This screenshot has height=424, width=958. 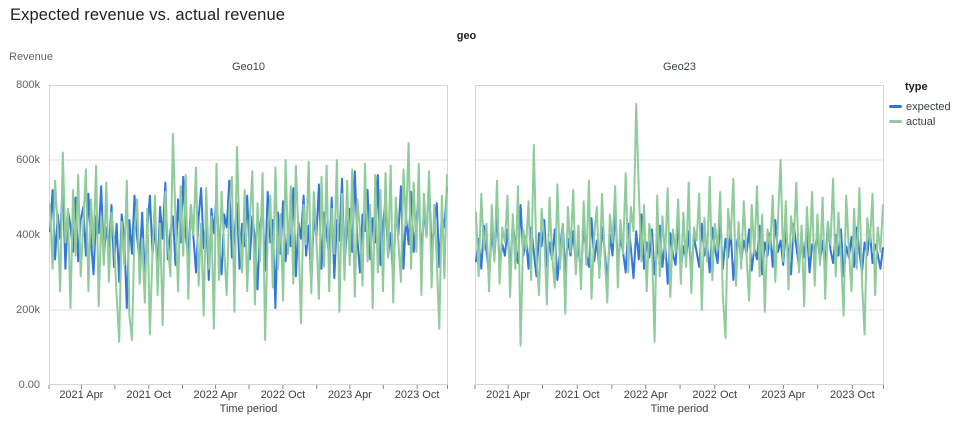 I want to click on facet-title-geo23: Geo23, so click(x=679, y=67).